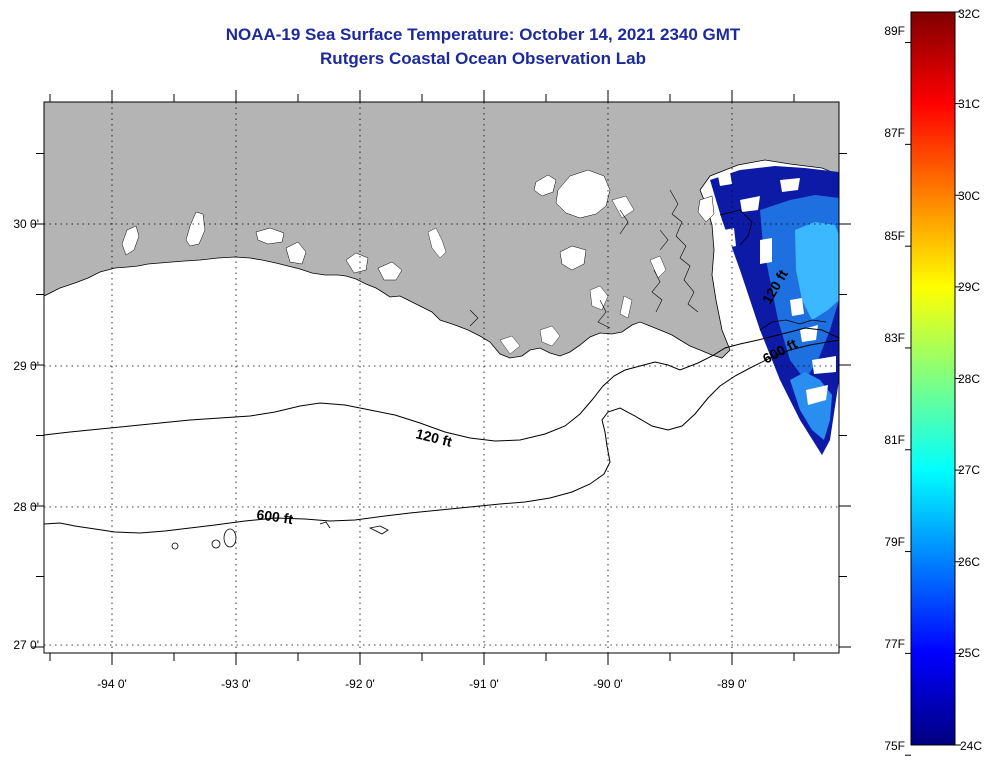 The width and height of the screenshot is (992, 761). I want to click on lat-label: 30 0', so click(26, 224).